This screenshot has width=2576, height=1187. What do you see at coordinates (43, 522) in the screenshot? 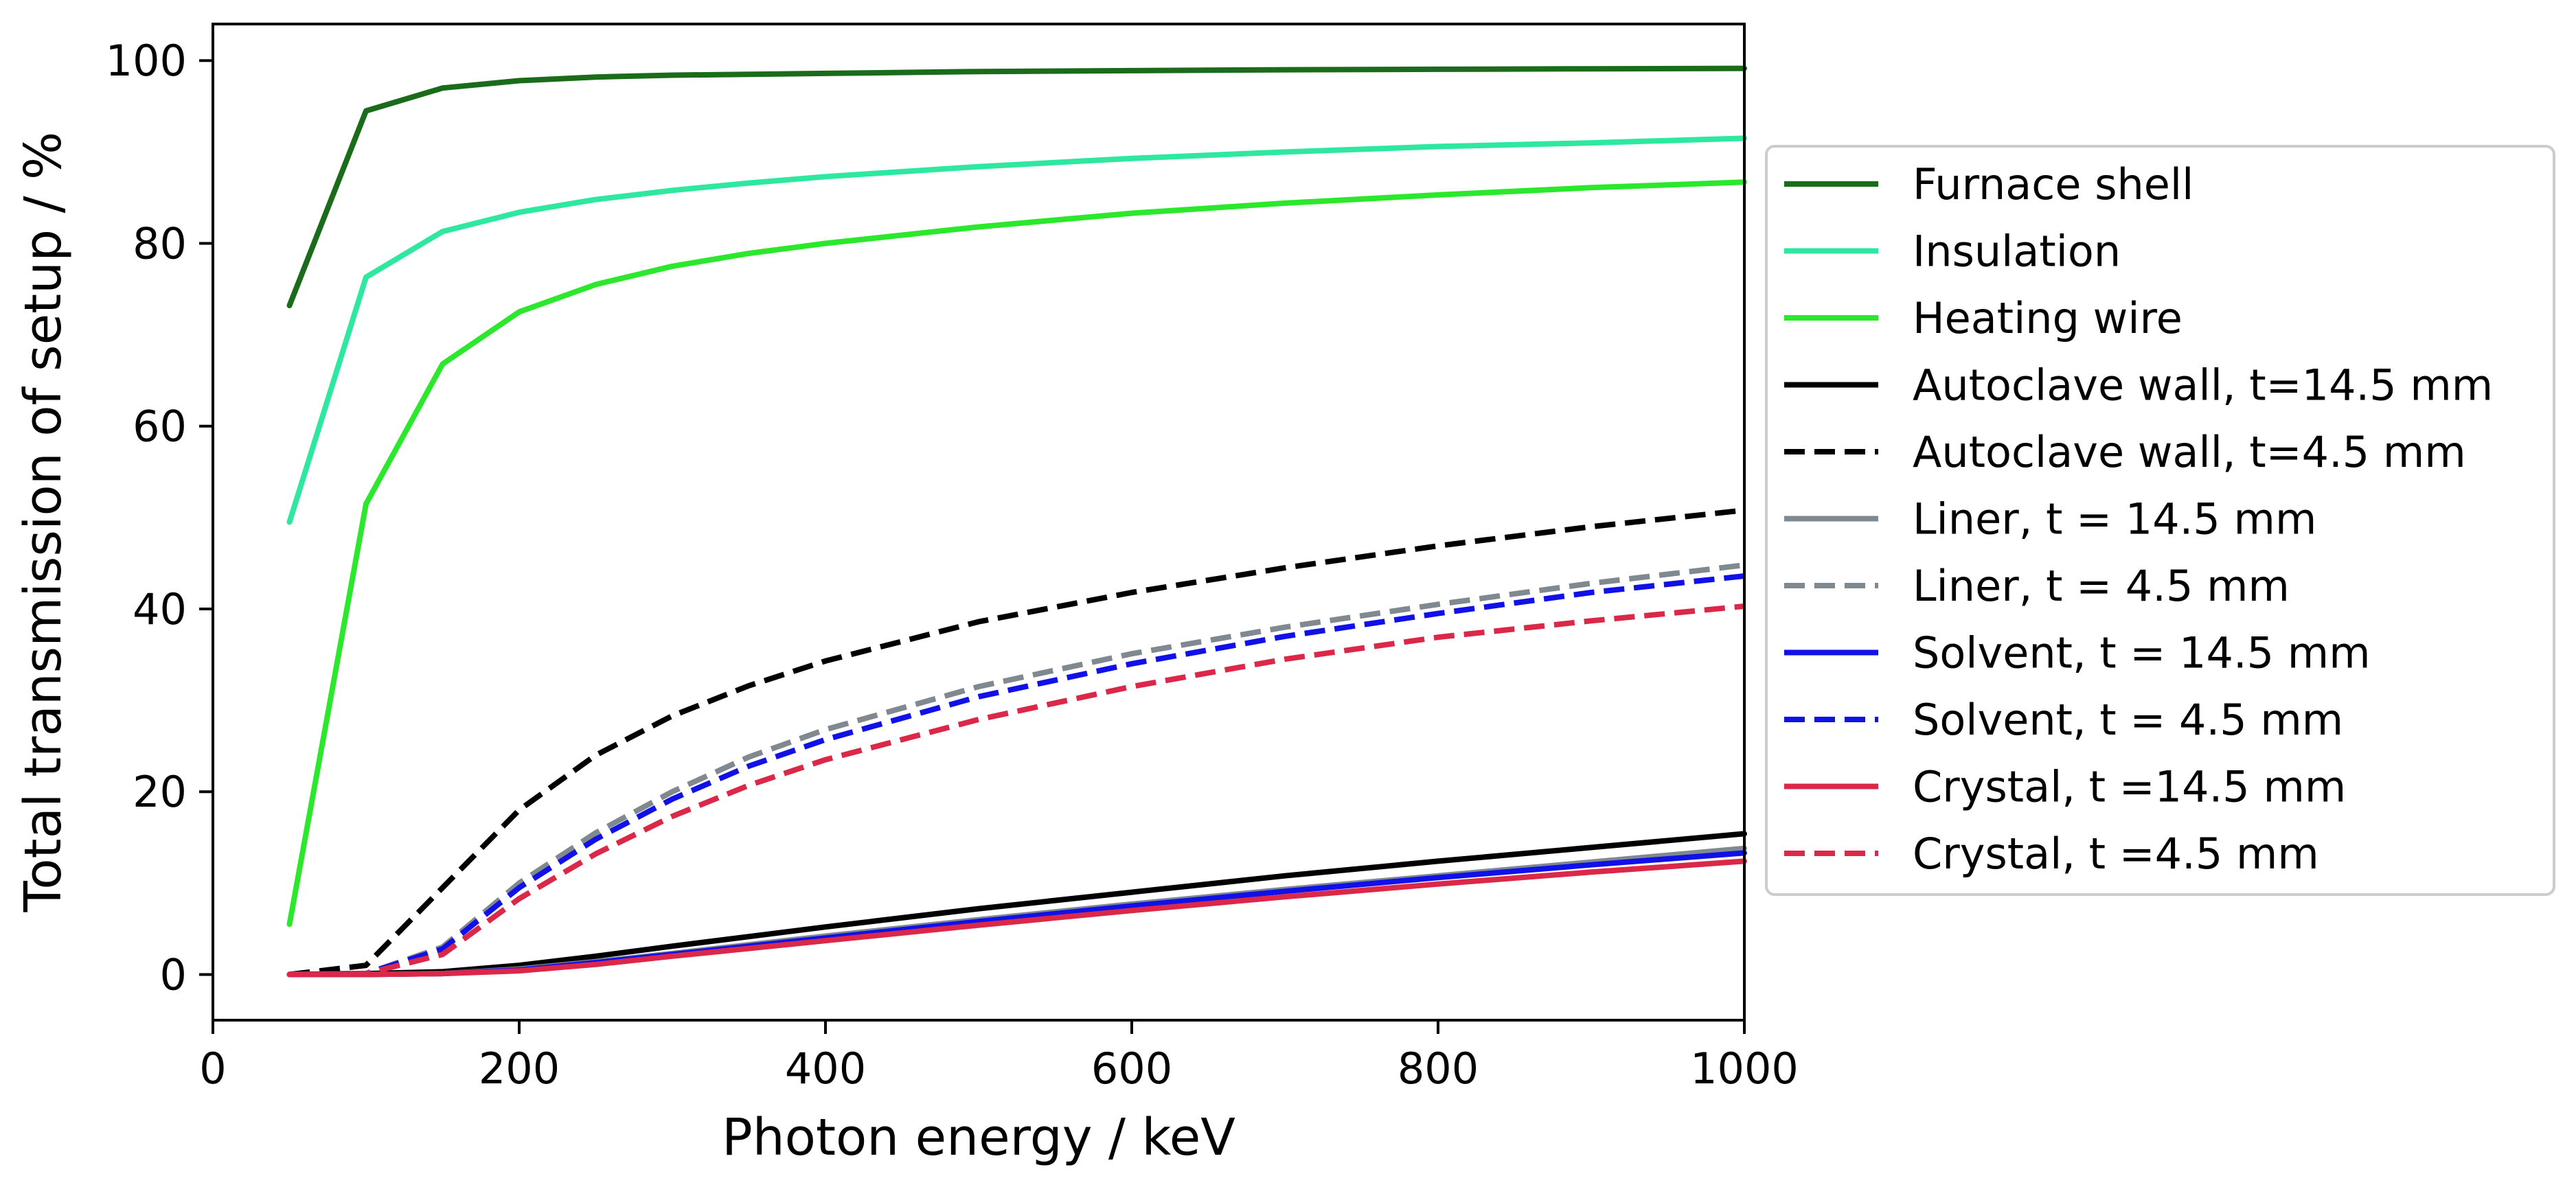
I see `y-axis-label: Total transmission of setup / %` at bounding box center [43, 522].